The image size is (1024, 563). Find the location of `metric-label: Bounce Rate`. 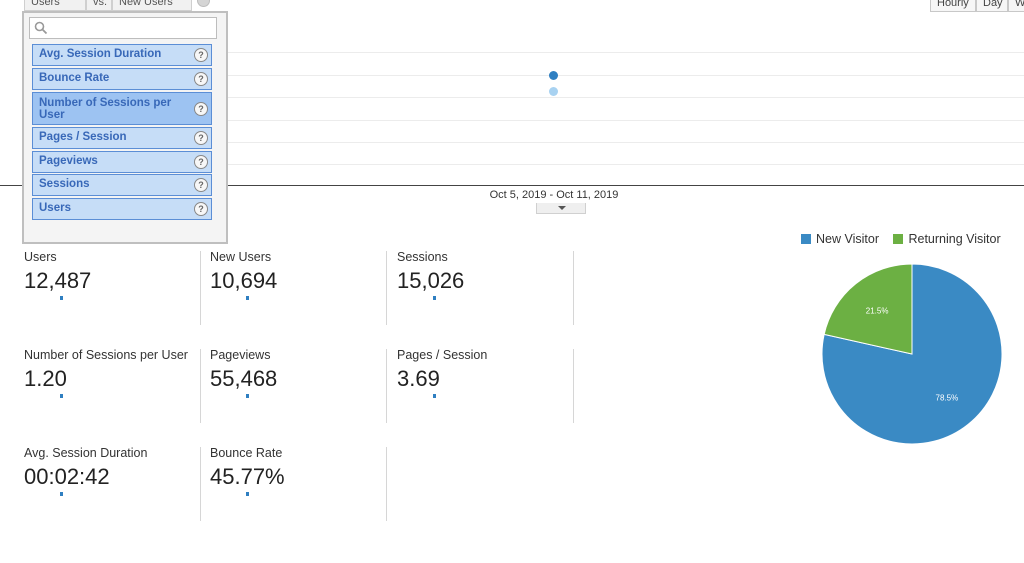

metric-label: Bounce Rate is located at coordinates (246, 453).